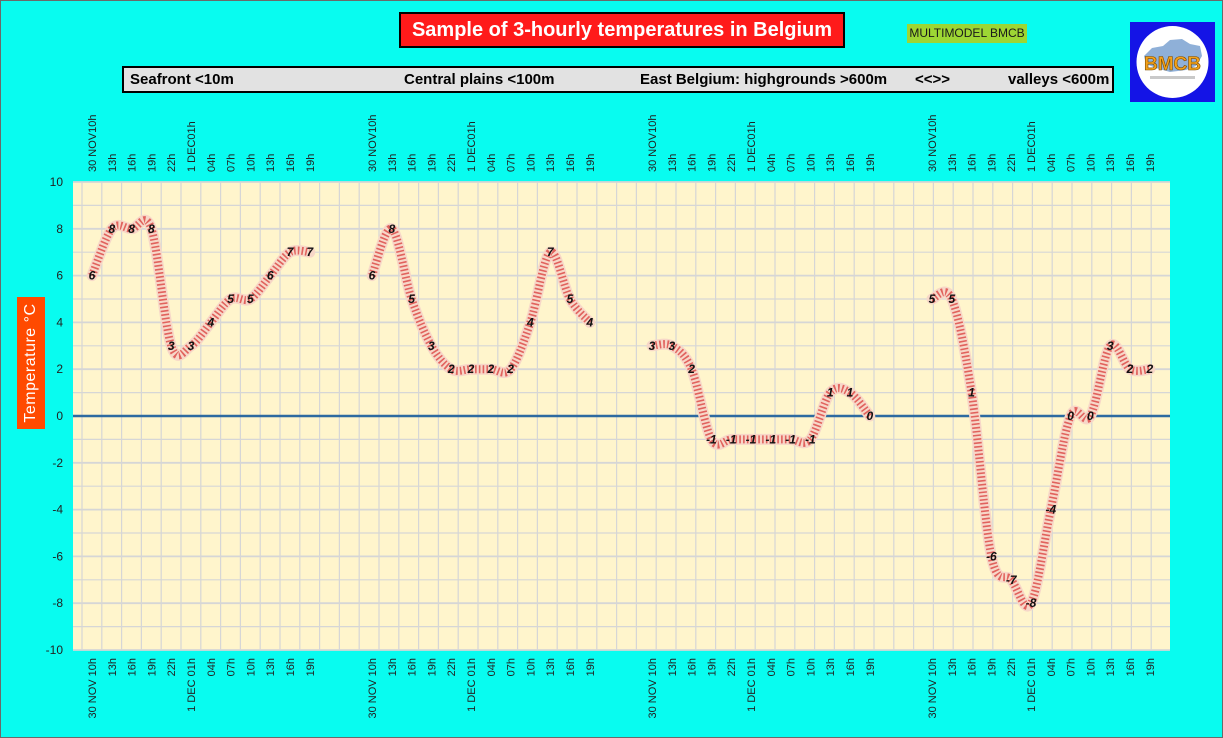 Image resolution: width=1223 pixels, height=738 pixels. What do you see at coordinates (1031, 603) in the screenshot?
I see `data-label: -8` at bounding box center [1031, 603].